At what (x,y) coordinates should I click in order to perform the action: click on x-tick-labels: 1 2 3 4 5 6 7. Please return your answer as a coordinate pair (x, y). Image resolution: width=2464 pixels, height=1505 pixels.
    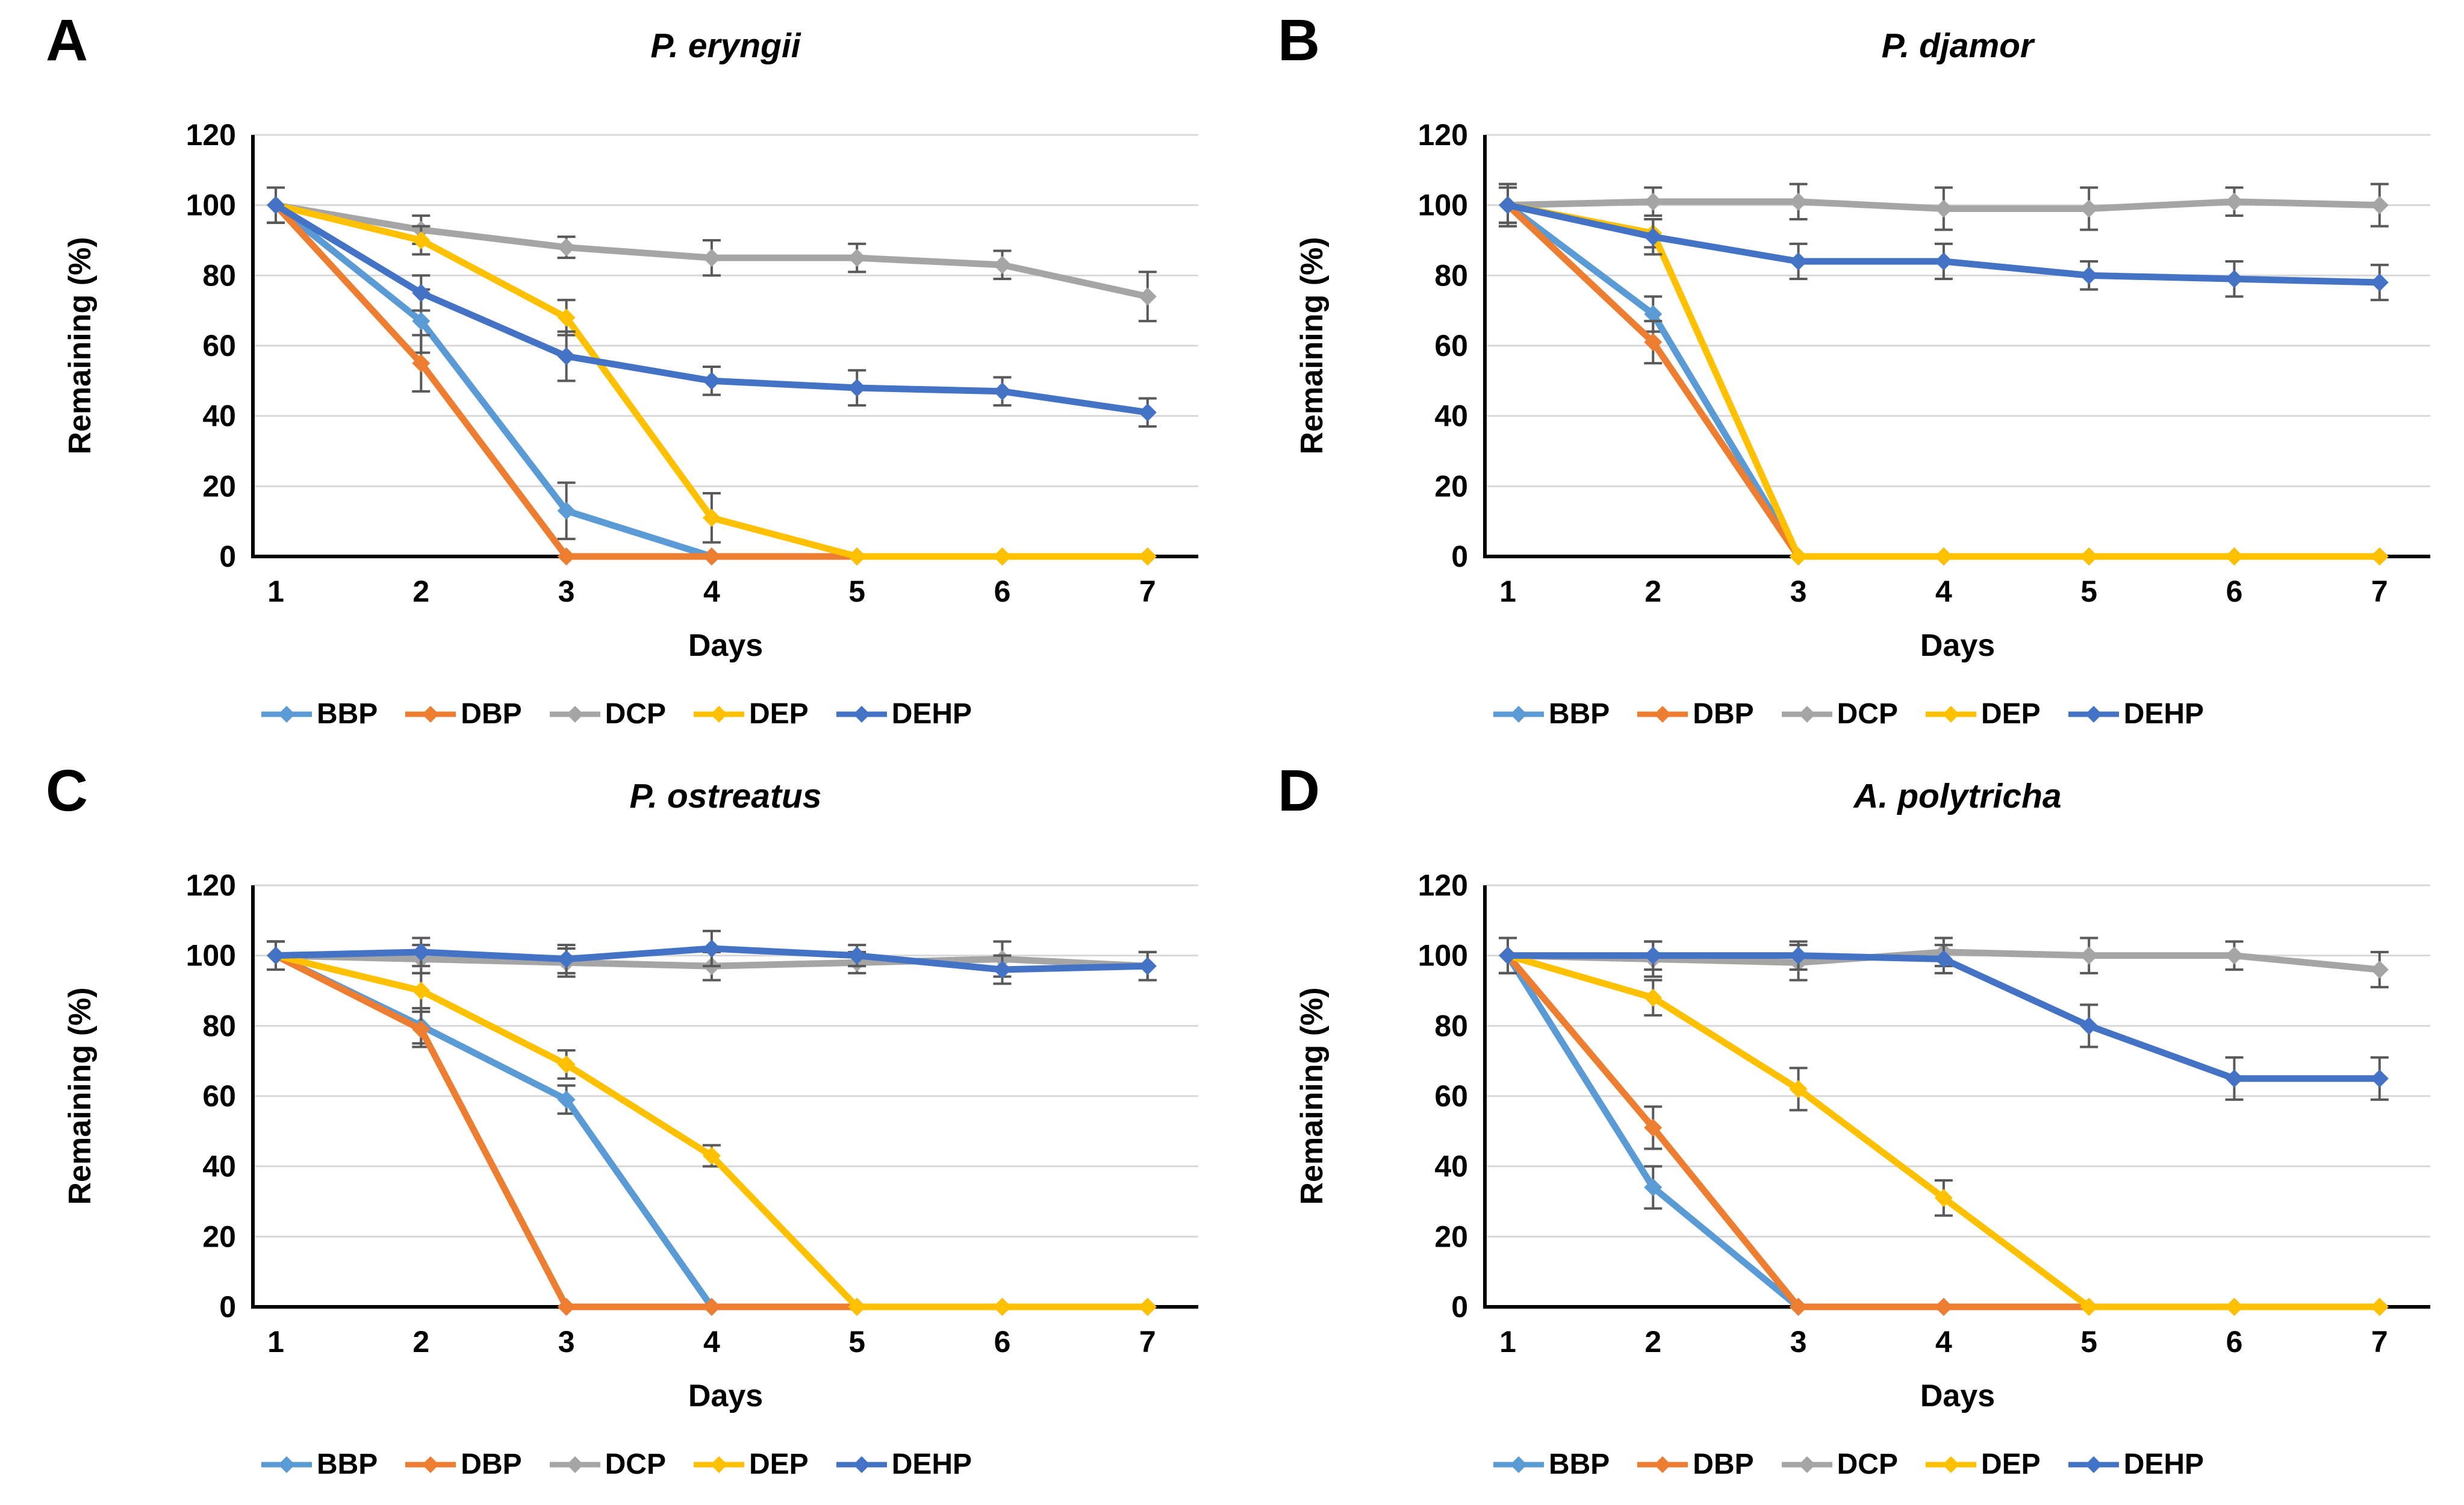
    Looking at the image, I should click on (1944, 1342).